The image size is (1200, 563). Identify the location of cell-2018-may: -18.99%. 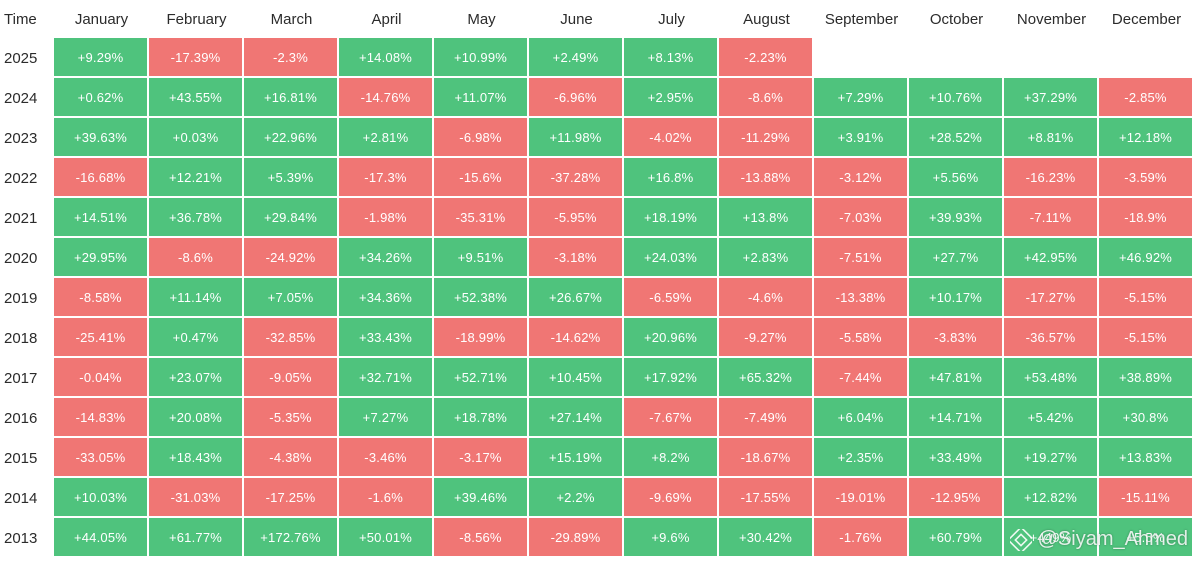
(480, 337).